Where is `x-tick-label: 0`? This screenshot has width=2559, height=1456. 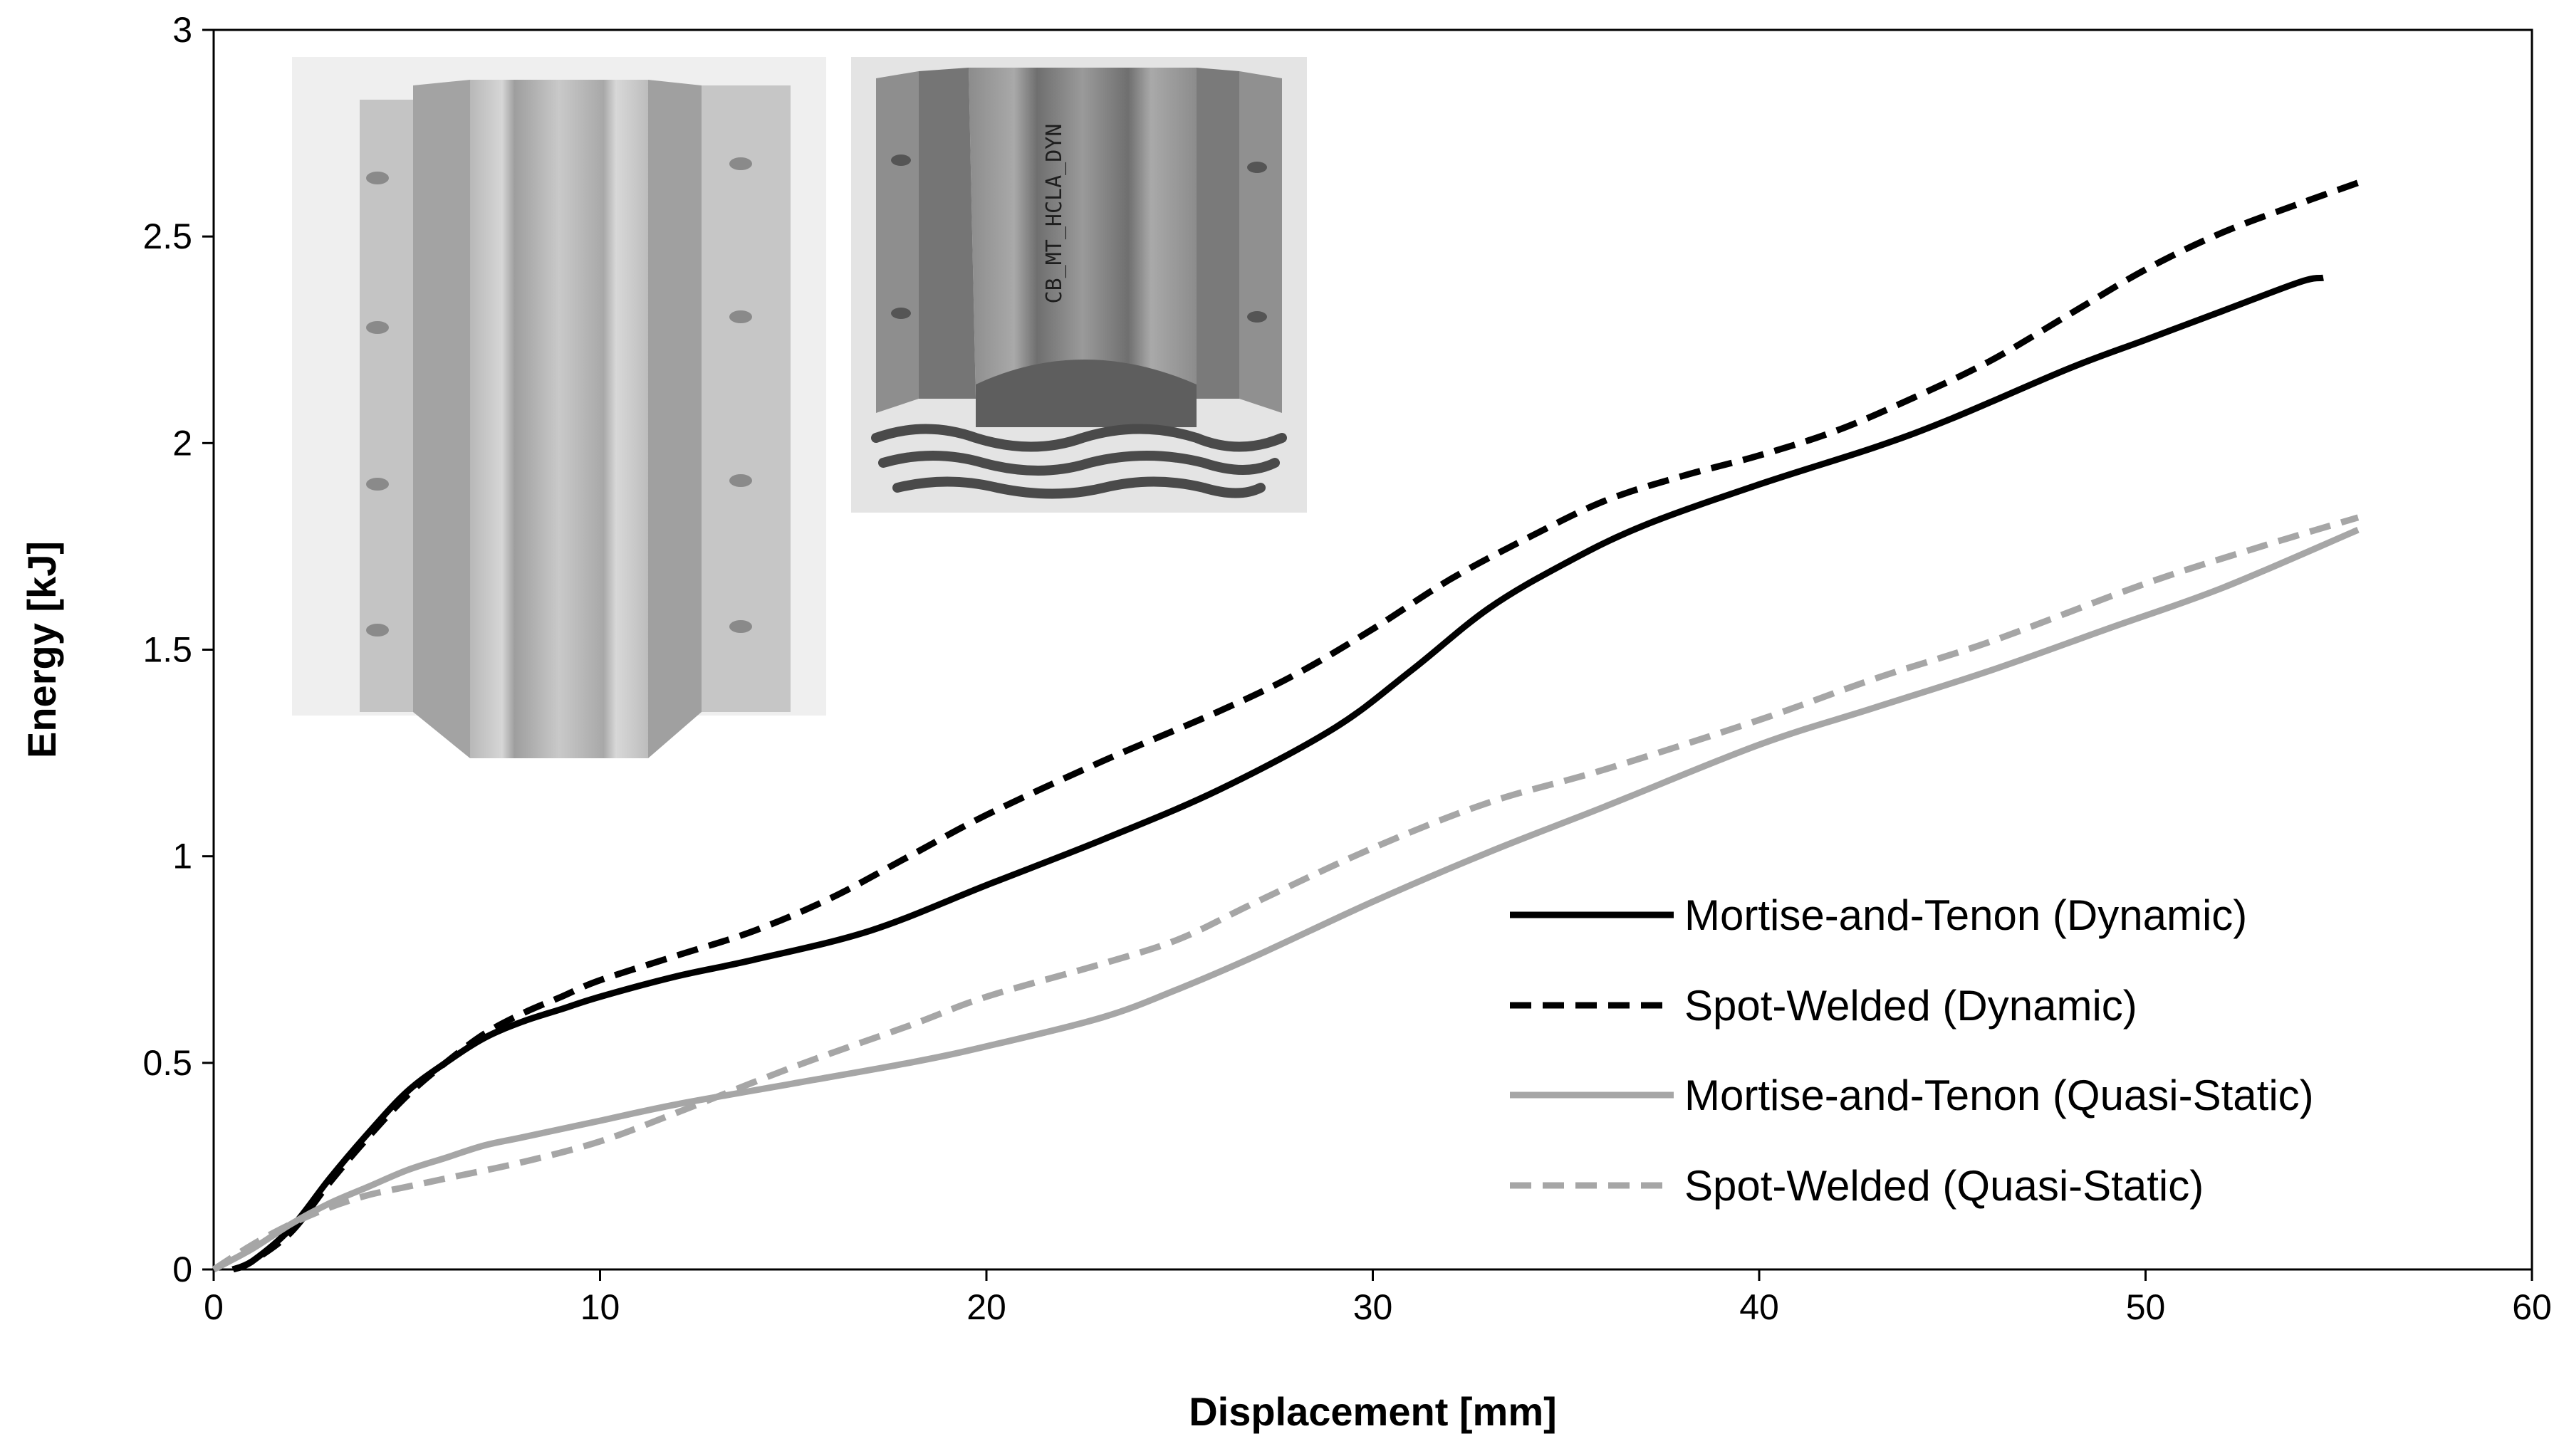
x-tick-label: 0 is located at coordinates (214, 1307).